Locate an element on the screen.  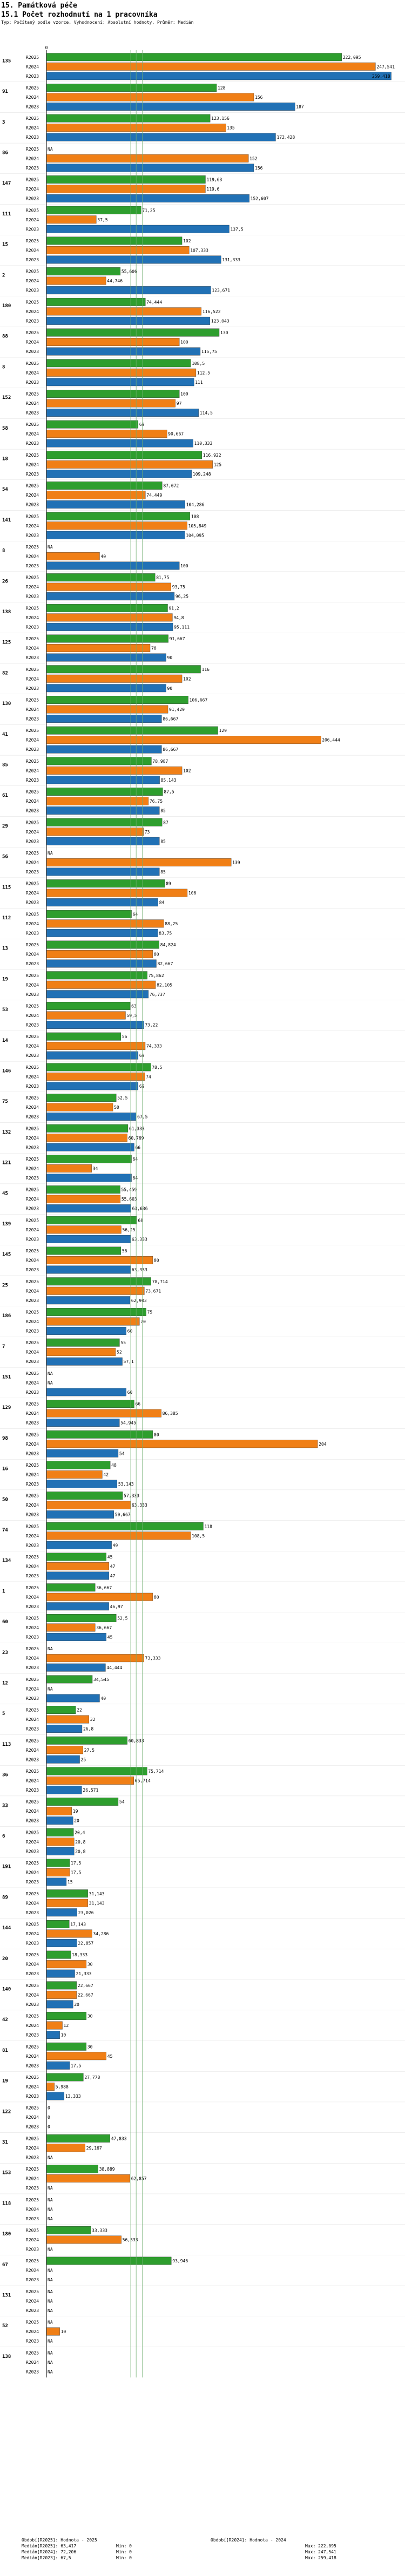
bar-value-label: 0 is located at coordinates (49, 2117).